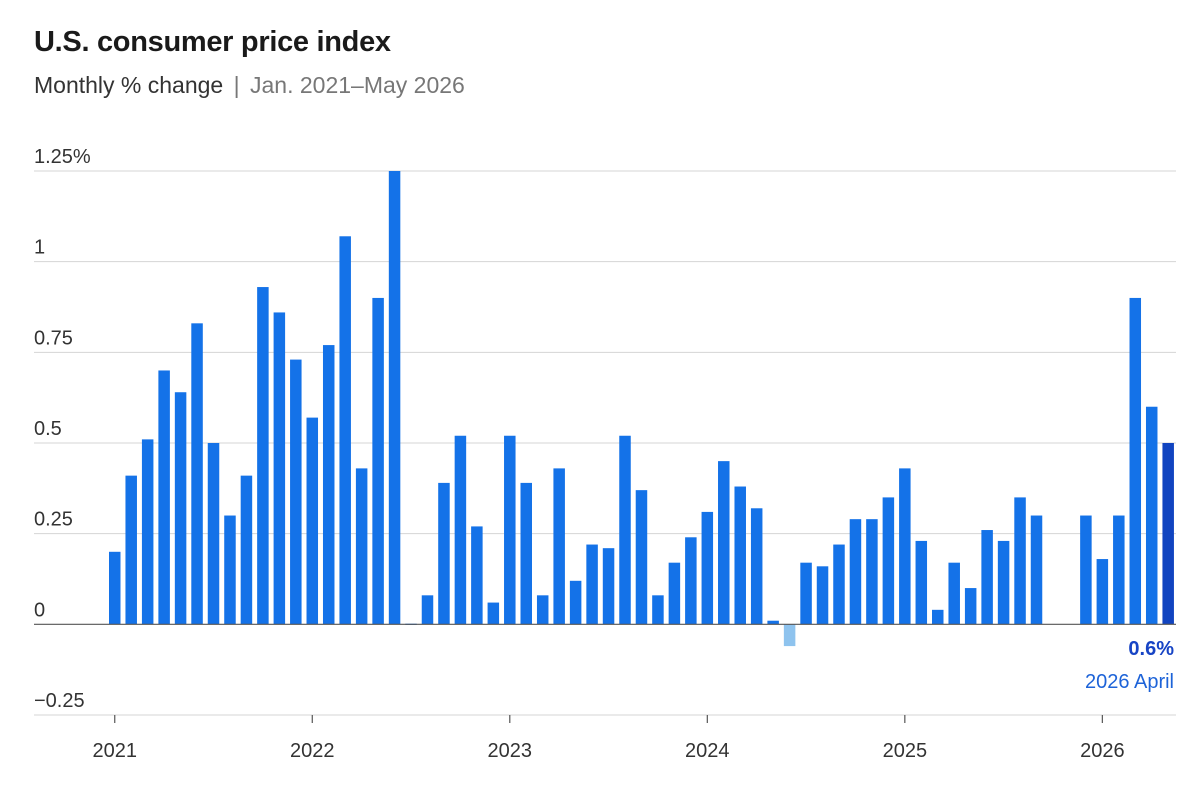 This screenshot has width=1200, height=795. I want to click on latest-period-label: 2026 April, so click(1129, 682).